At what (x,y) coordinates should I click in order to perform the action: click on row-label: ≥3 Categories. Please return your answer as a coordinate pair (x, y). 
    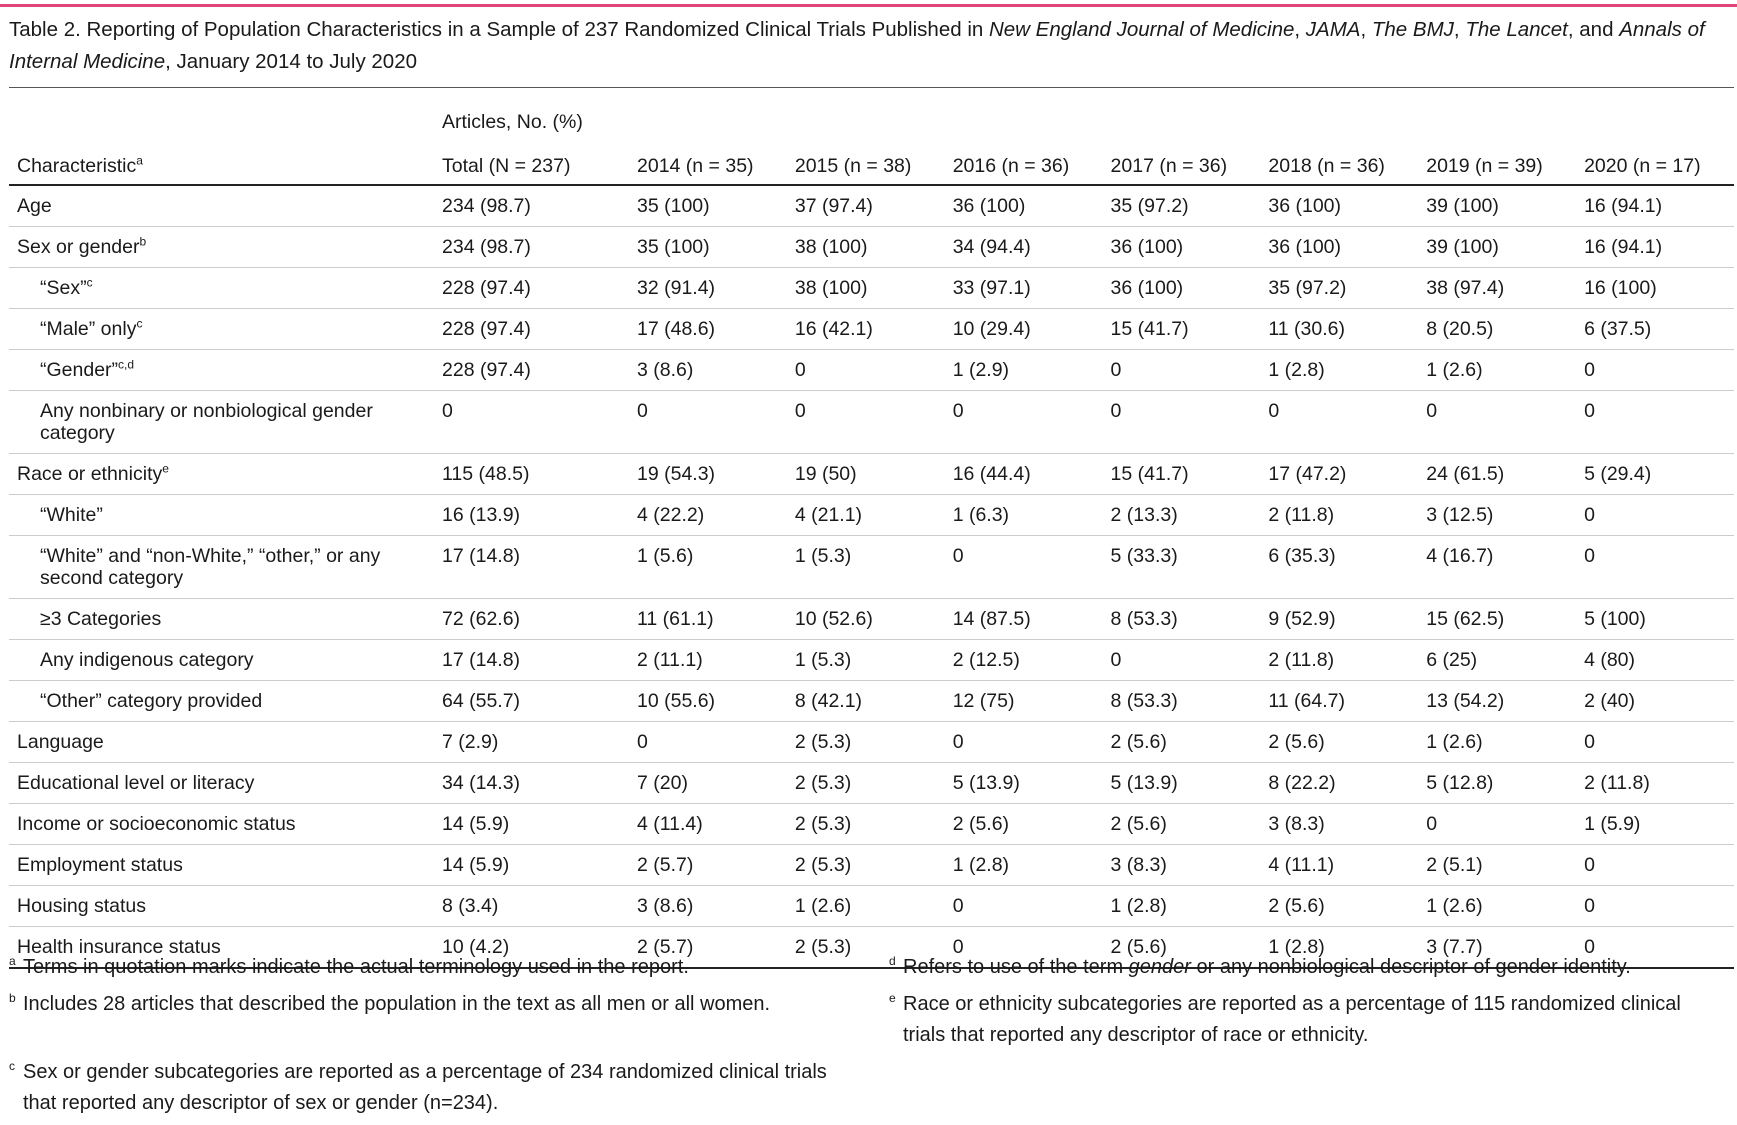
    Looking at the image, I should click on (221, 619).